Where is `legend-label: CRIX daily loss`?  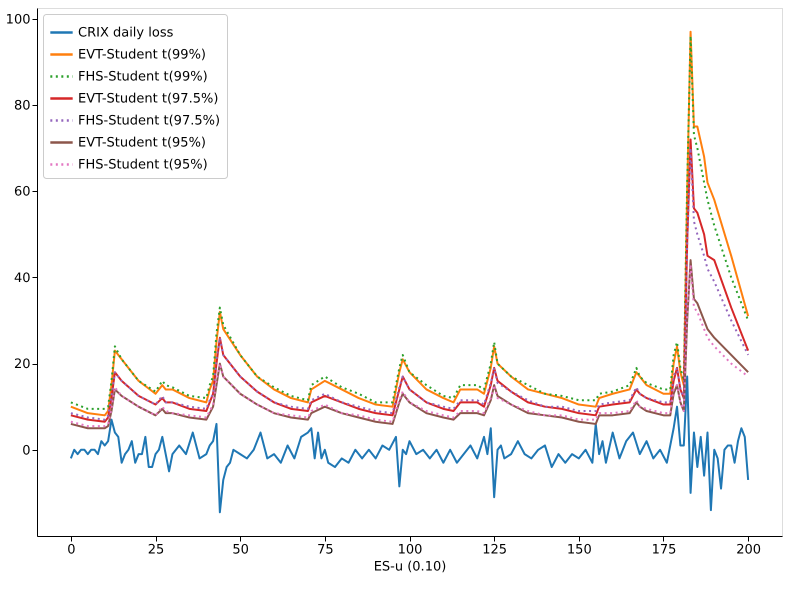
legend-label: CRIX daily loss is located at coordinates (126, 33).